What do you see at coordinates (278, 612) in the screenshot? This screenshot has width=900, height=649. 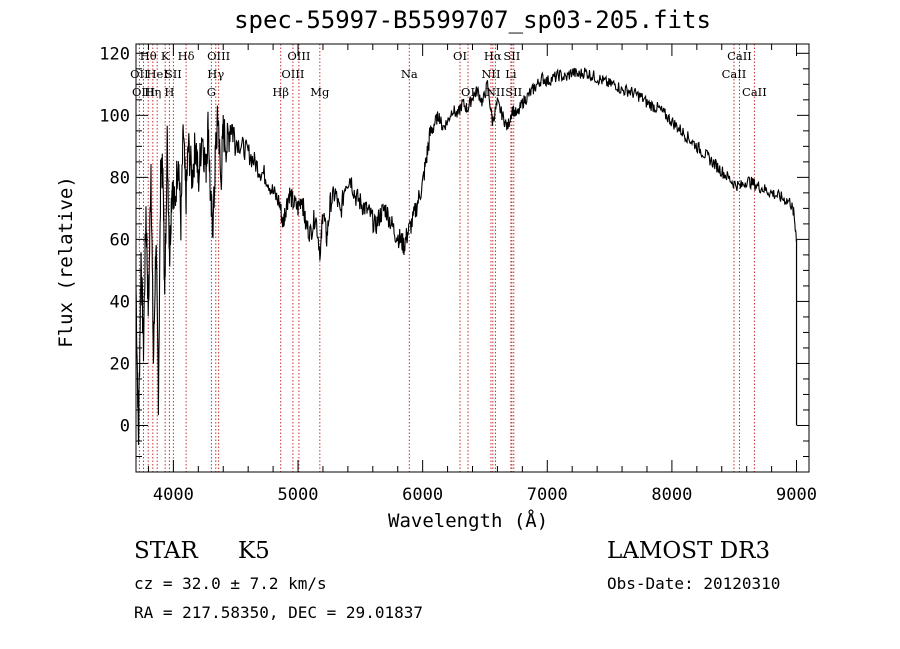 I see `coordinates-text: RA = 217.58350, DEC = 29.01837` at bounding box center [278, 612].